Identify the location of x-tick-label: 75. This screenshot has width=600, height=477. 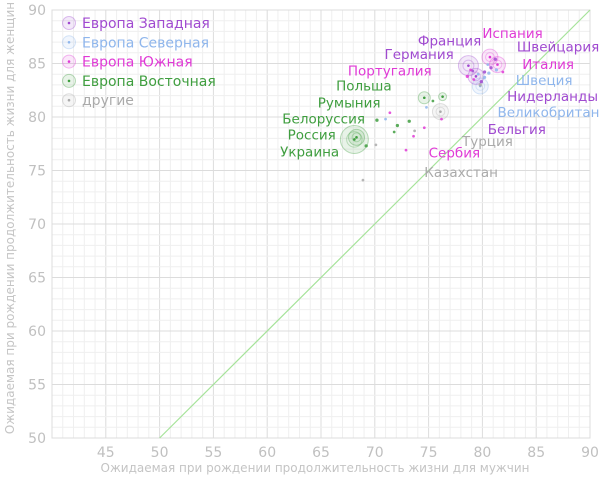
(429, 453).